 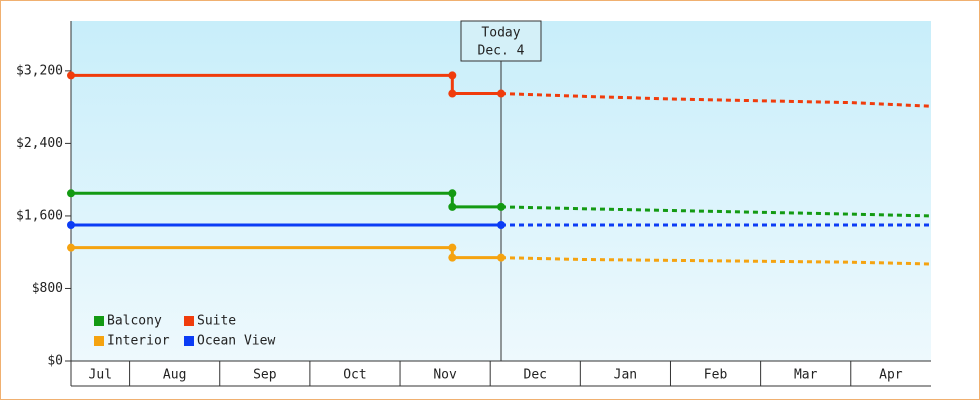 I want to click on y-tick-label: $0, so click(x=55, y=361).